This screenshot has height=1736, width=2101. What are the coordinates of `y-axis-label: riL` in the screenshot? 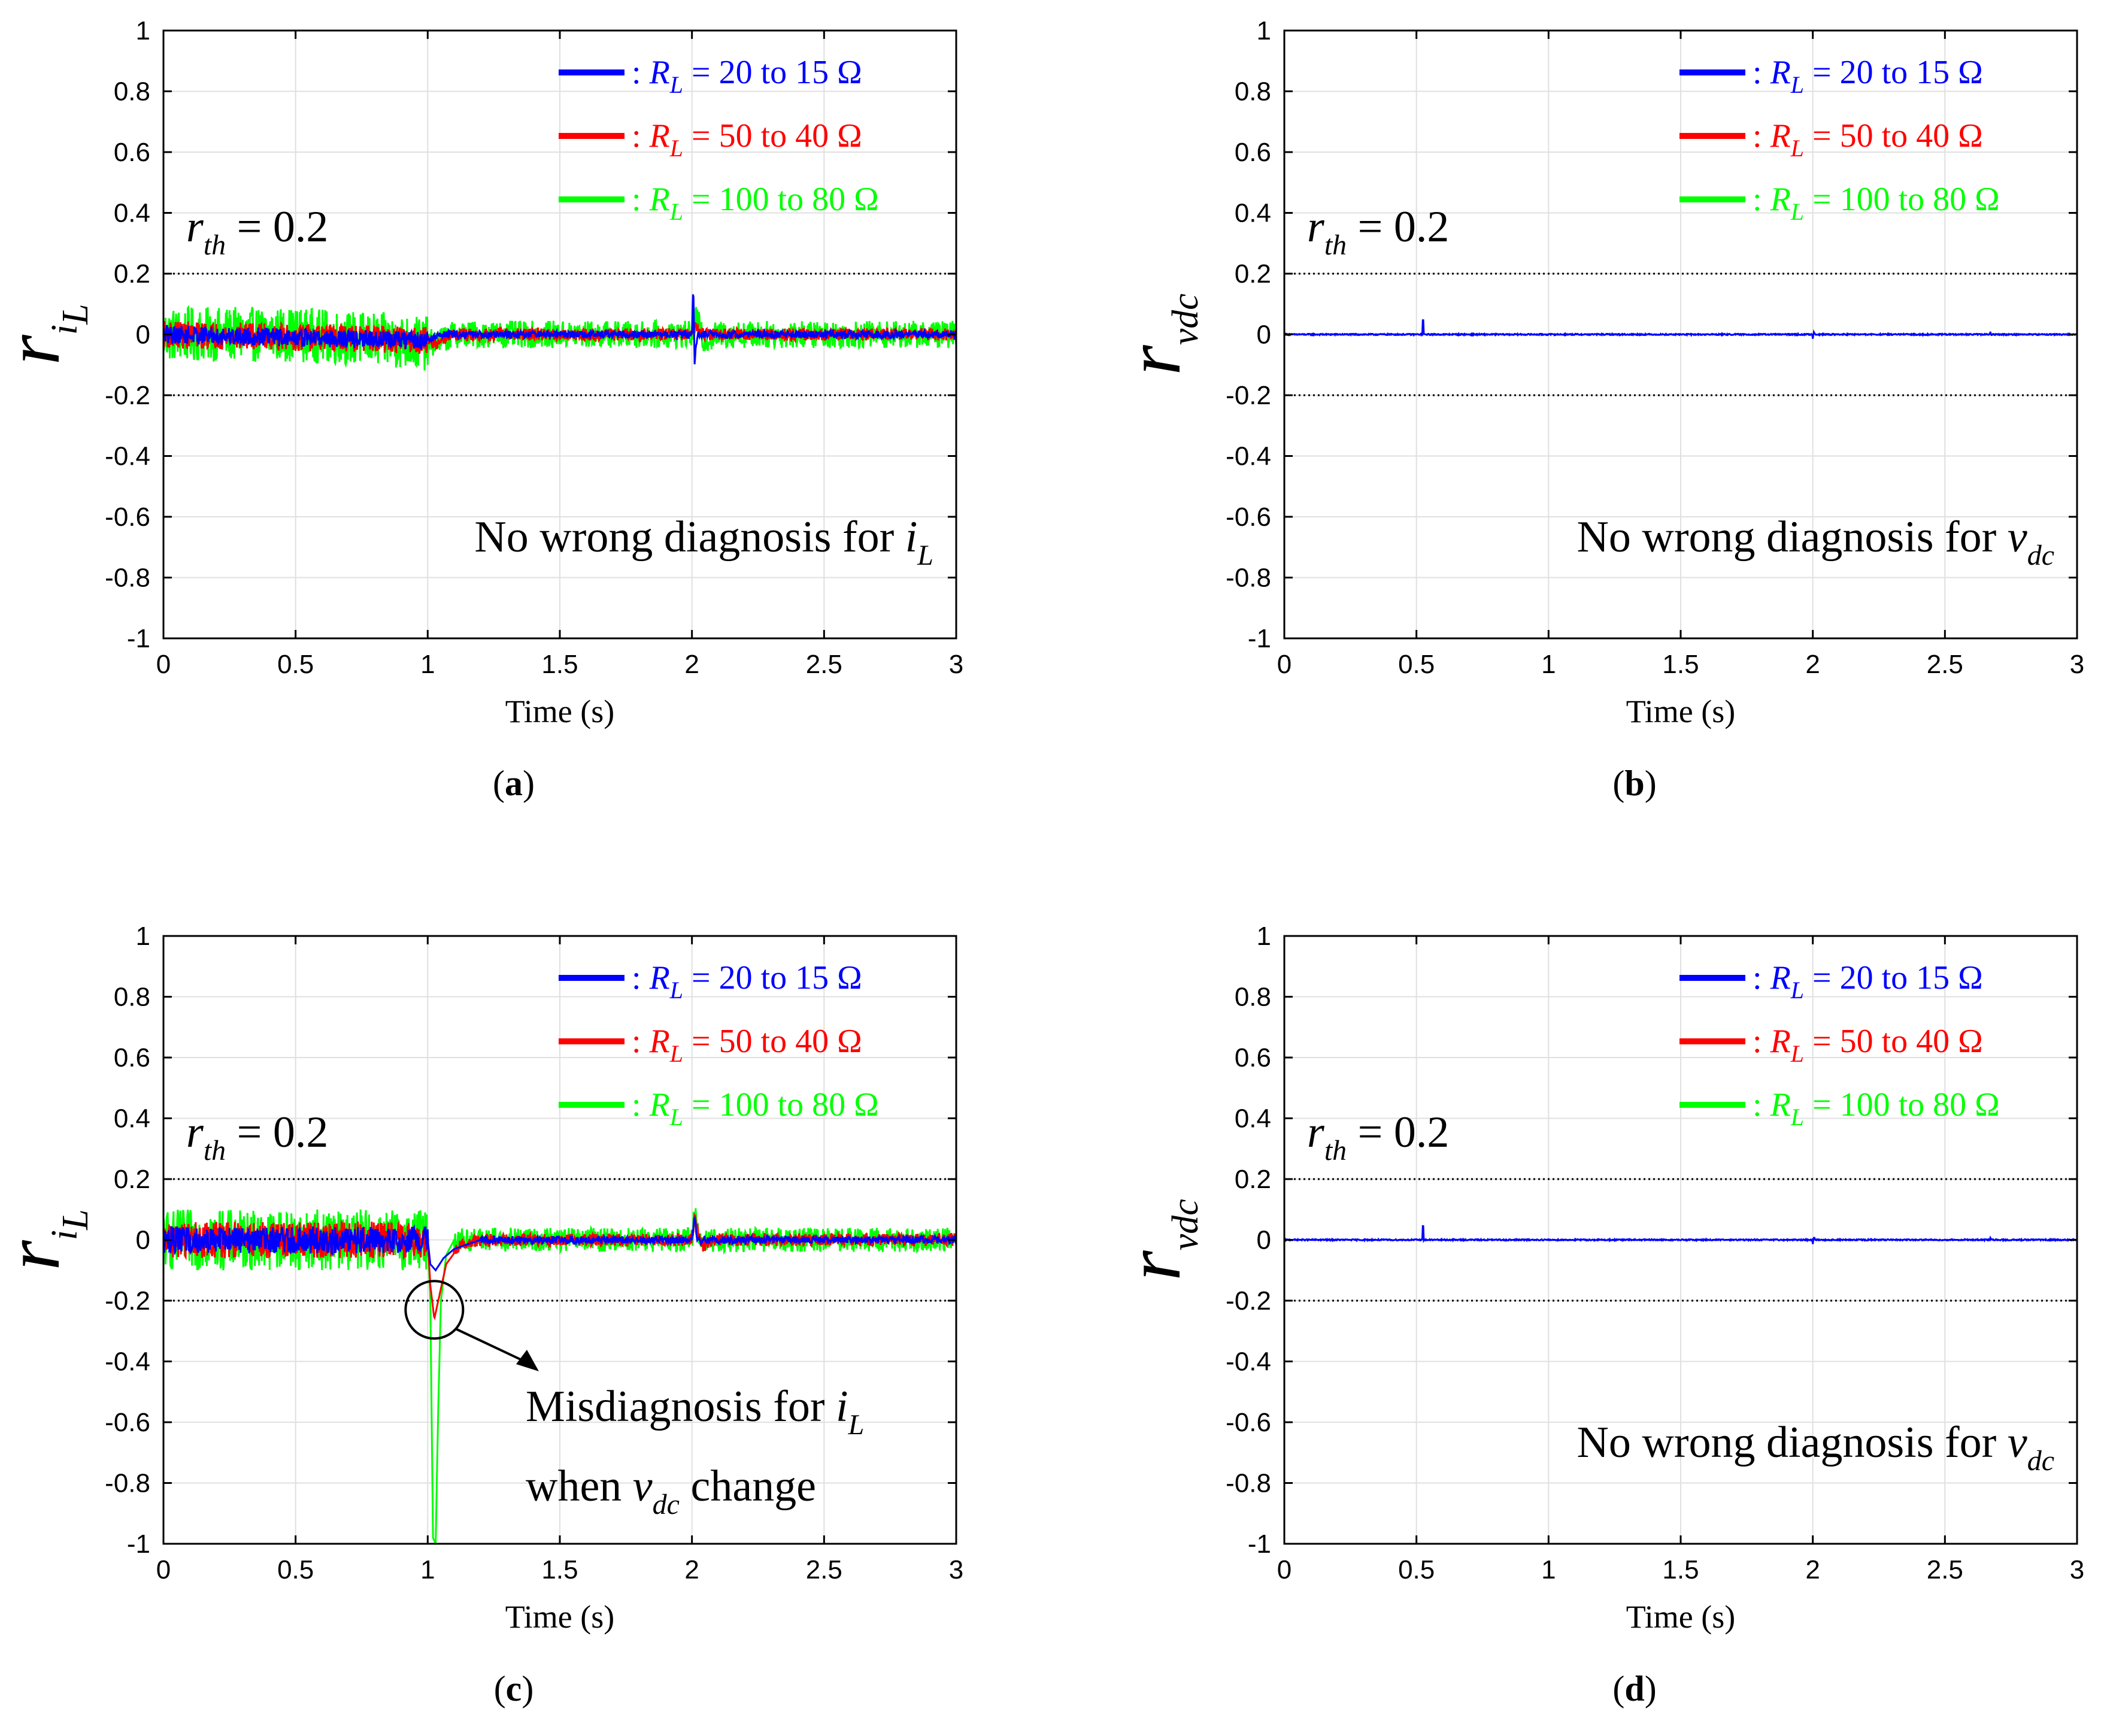 It's located at (48, 334).